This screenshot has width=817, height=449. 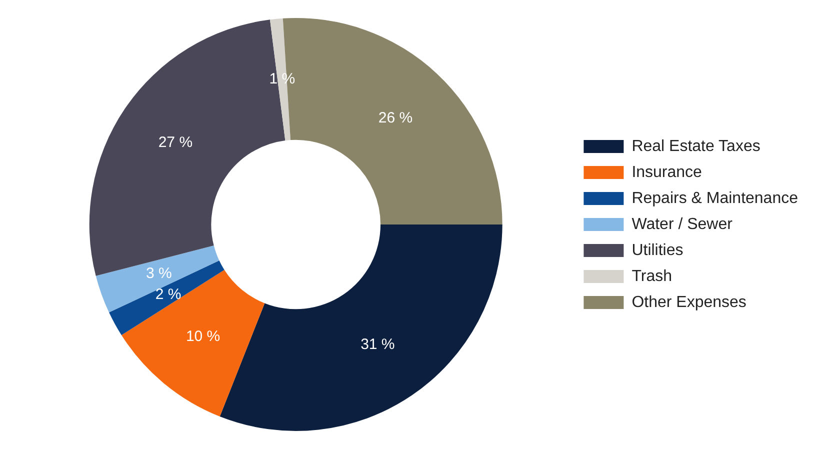 What do you see at coordinates (395, 118) in the screenshot?
I see `data-label: 26 %` at bounding box center [395, 118].